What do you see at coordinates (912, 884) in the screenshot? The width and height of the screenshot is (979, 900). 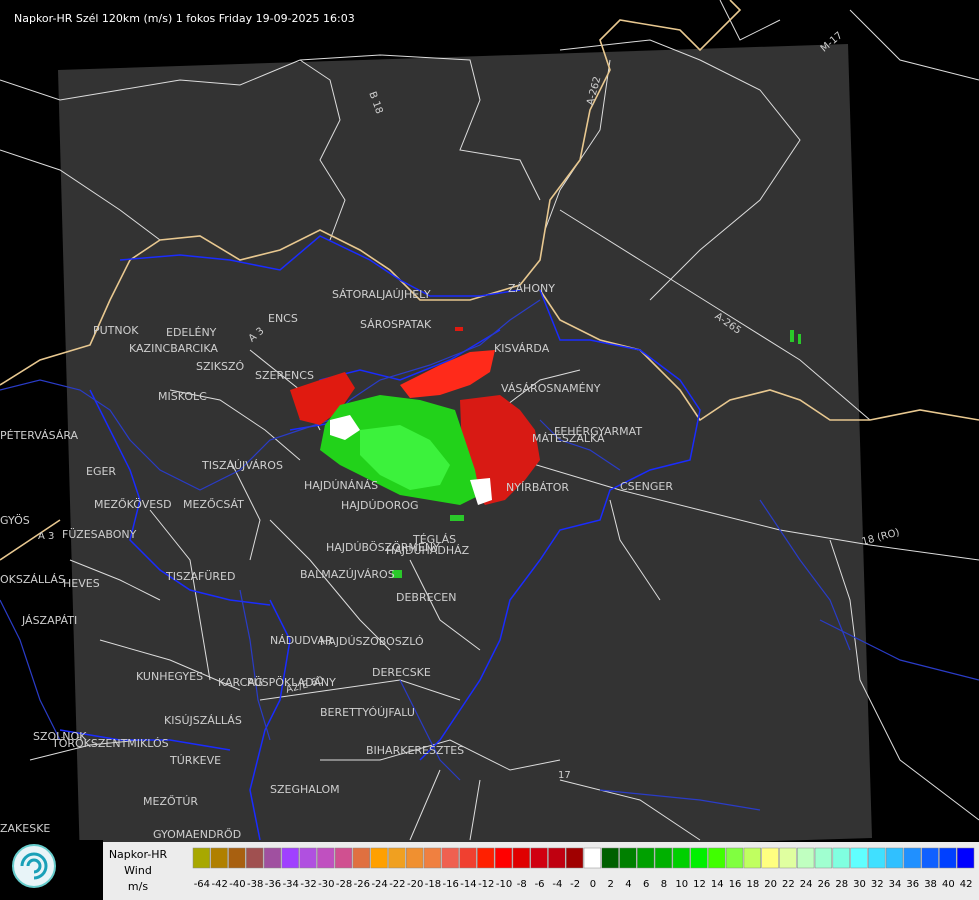 I see `legend-tick-label: 36` at bounding box center [912, 884].